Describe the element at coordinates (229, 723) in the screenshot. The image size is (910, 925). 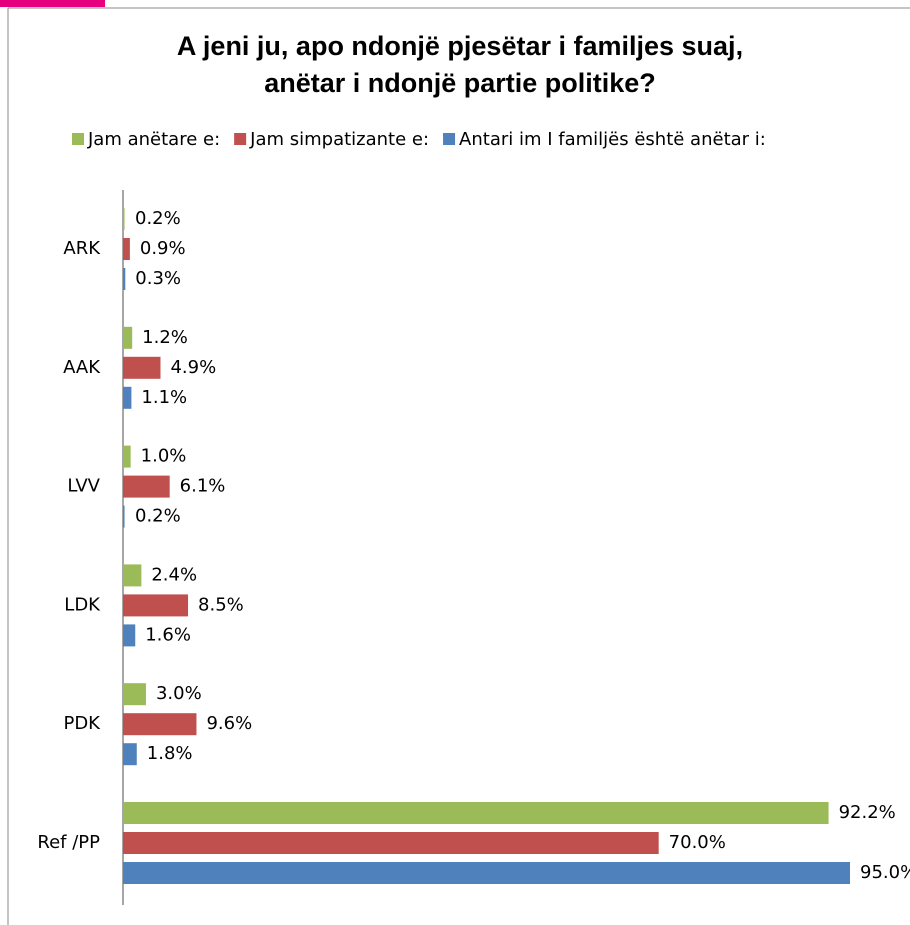
I see `data-label: 9.6%` at that location.